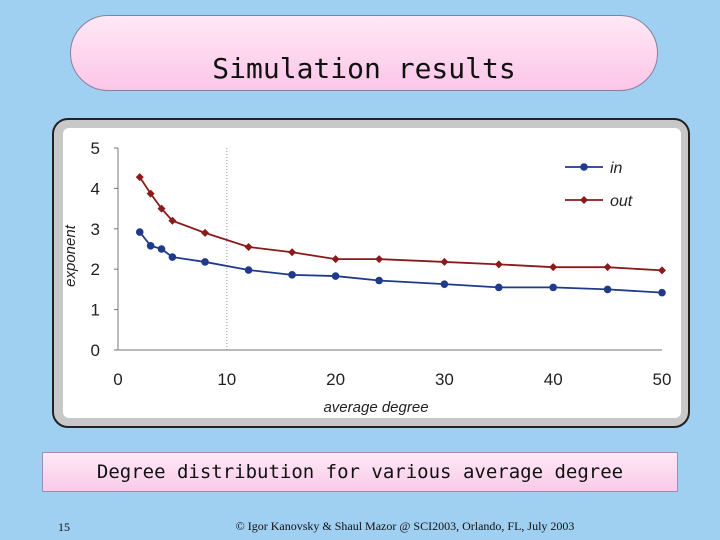 This screenshot has width=720, height=540. Describe the element at coordinates (444, 379) in the screenshot. I see `x-tick-label: 30` at that location.